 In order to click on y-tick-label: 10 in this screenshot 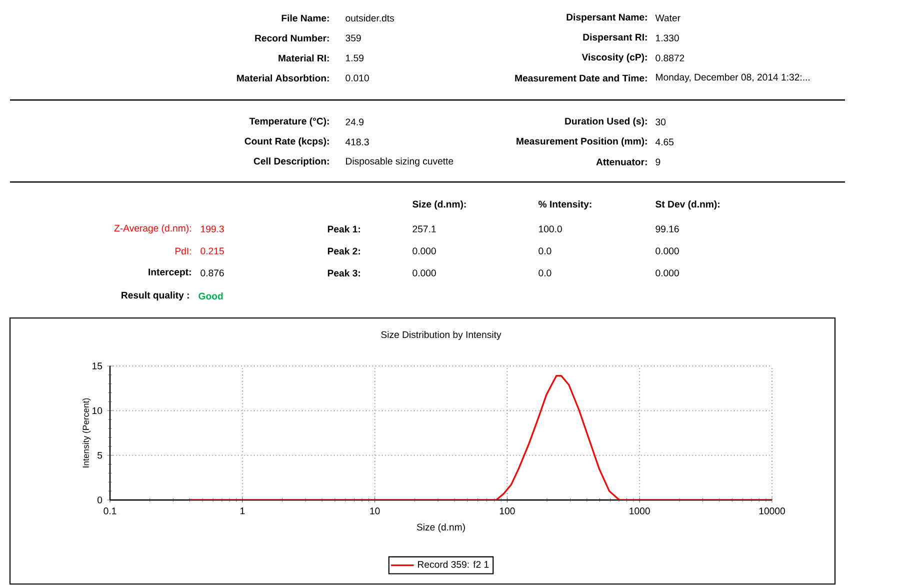, I will do `click(97, 410)`.